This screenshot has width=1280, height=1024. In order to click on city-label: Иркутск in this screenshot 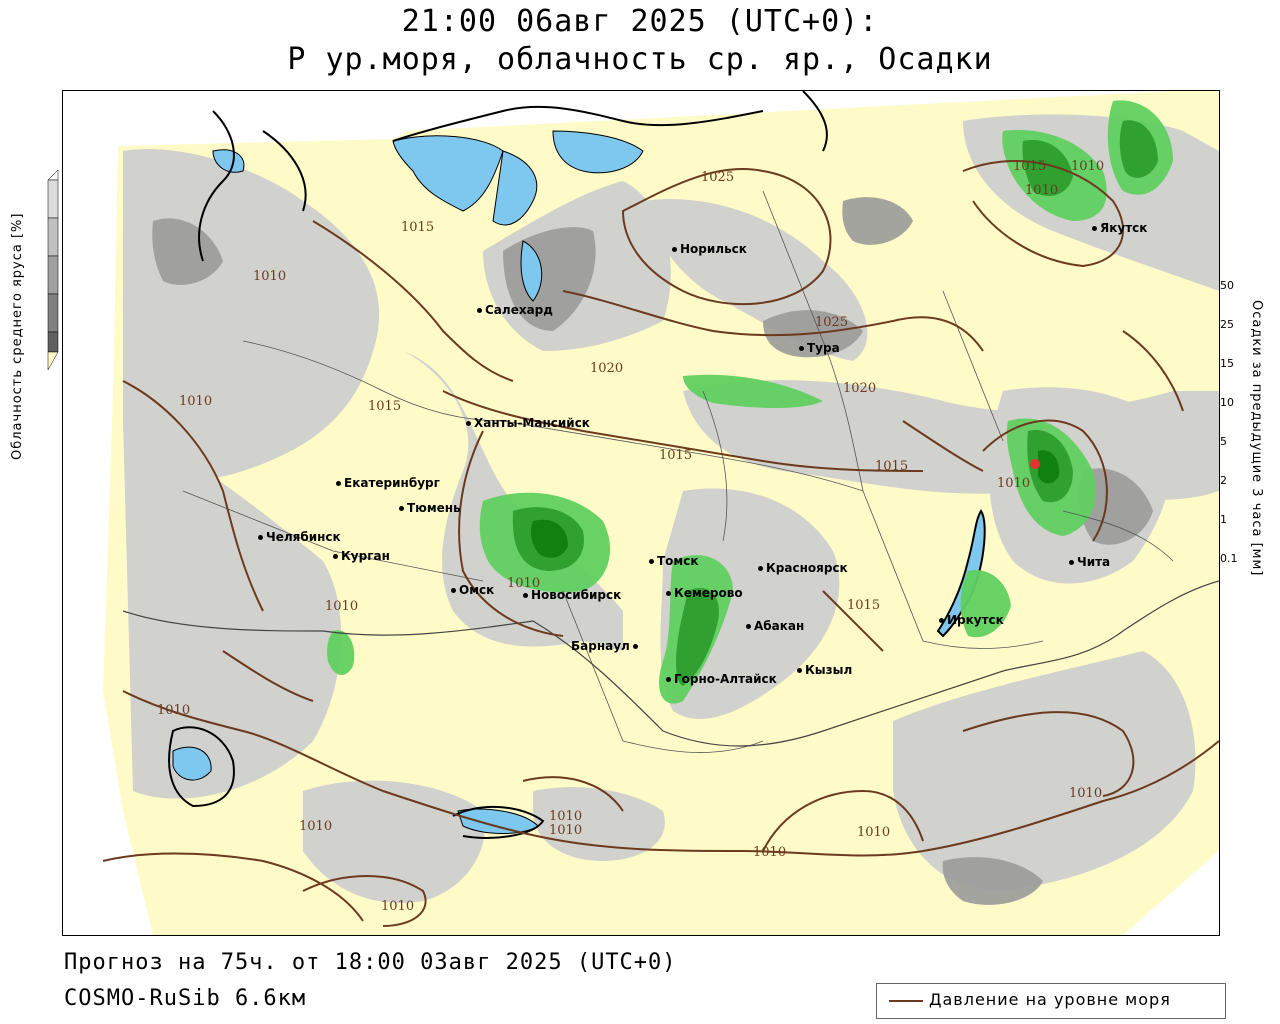, I will do `click(971, 620)`.